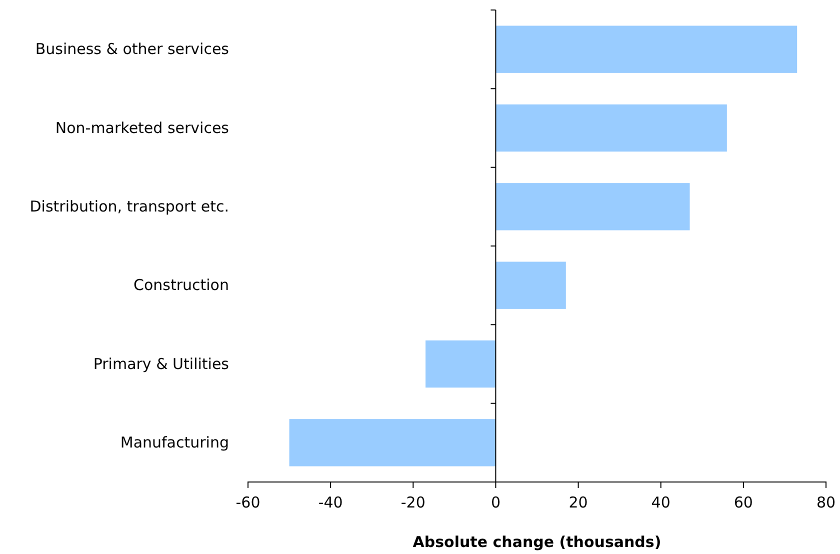 The width and height of the screenshot is (840, 554). I want to click on x-tick-label: 40, so click(660, 503).